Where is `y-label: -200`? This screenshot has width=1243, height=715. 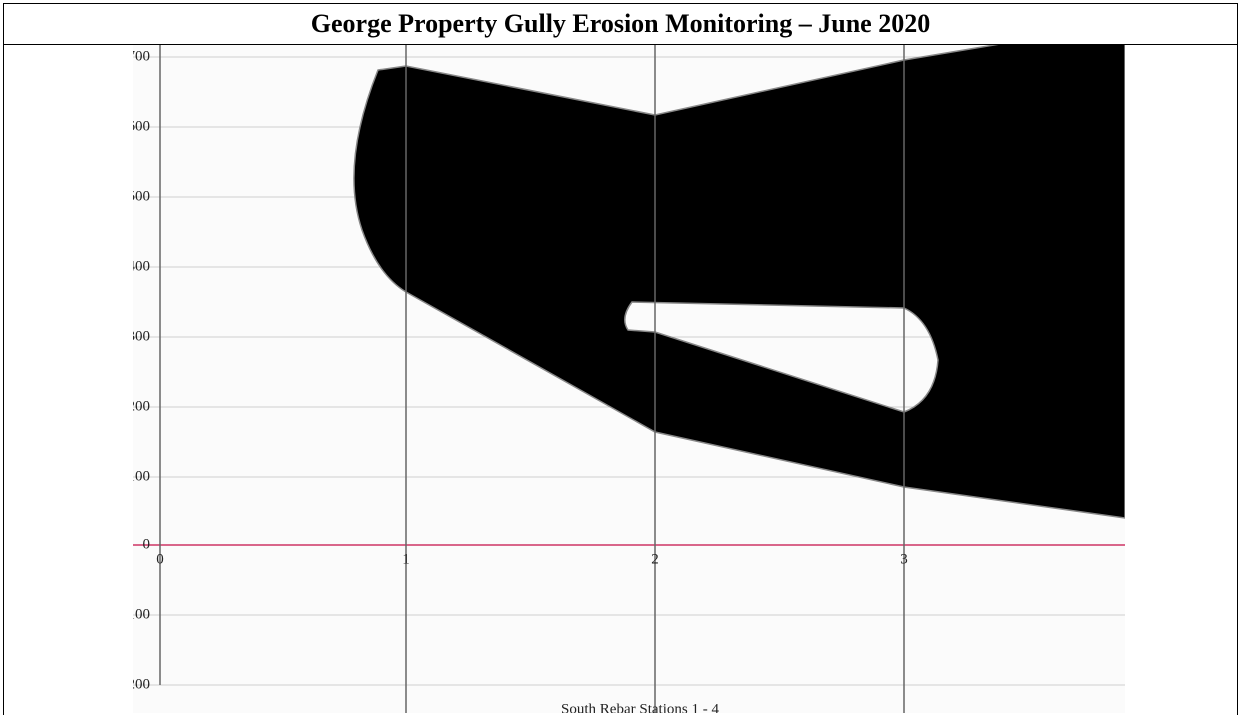
y-label: -200 is located at coordinates (137, 684).